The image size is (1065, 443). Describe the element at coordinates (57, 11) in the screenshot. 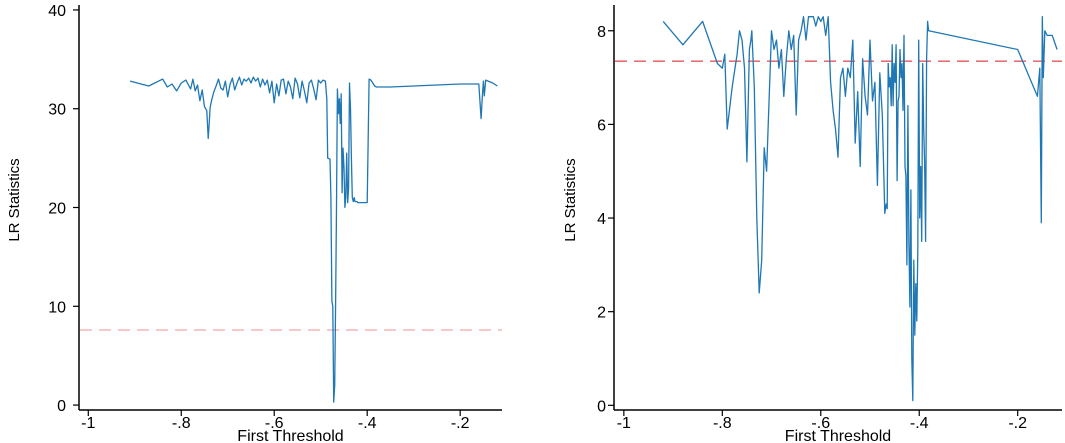

I see `y-tick-label: 40` at that location.